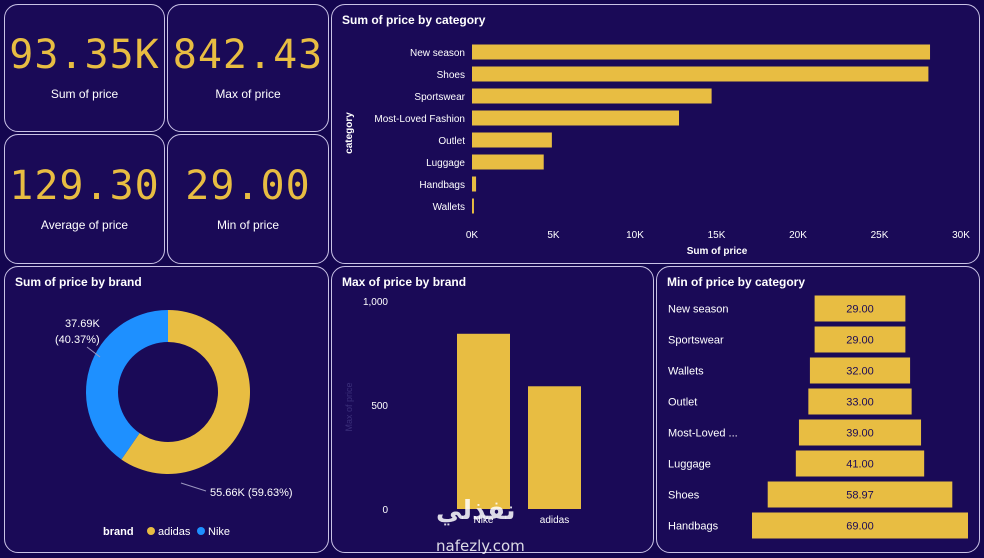 The width and height of the screenshot is (984, 558). I want to click on funnel-data-label: 32.00, so click(860, 372).